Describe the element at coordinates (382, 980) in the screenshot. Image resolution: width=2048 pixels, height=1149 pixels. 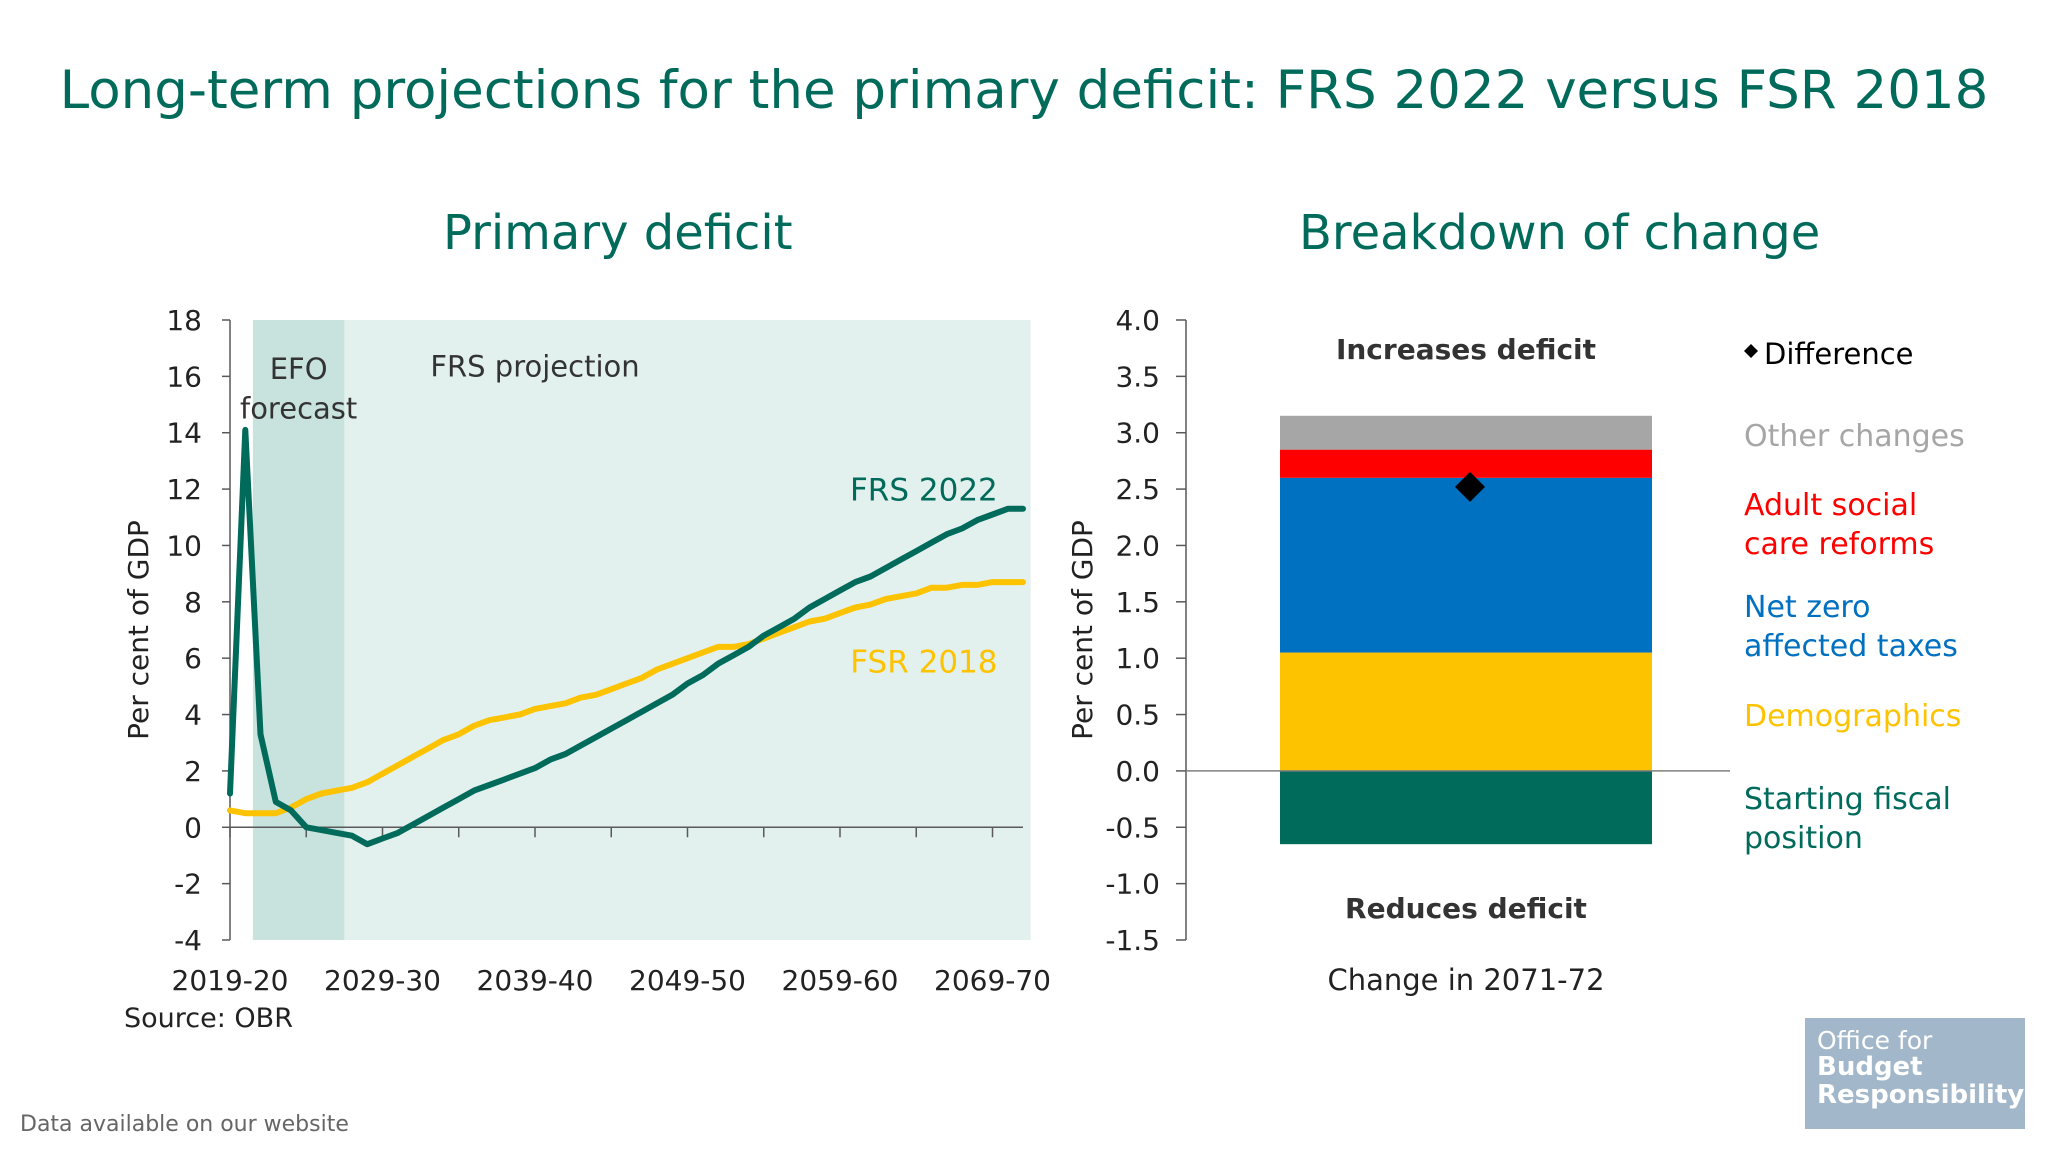
I see `left-x-tick-label: 2029-30` at that location.